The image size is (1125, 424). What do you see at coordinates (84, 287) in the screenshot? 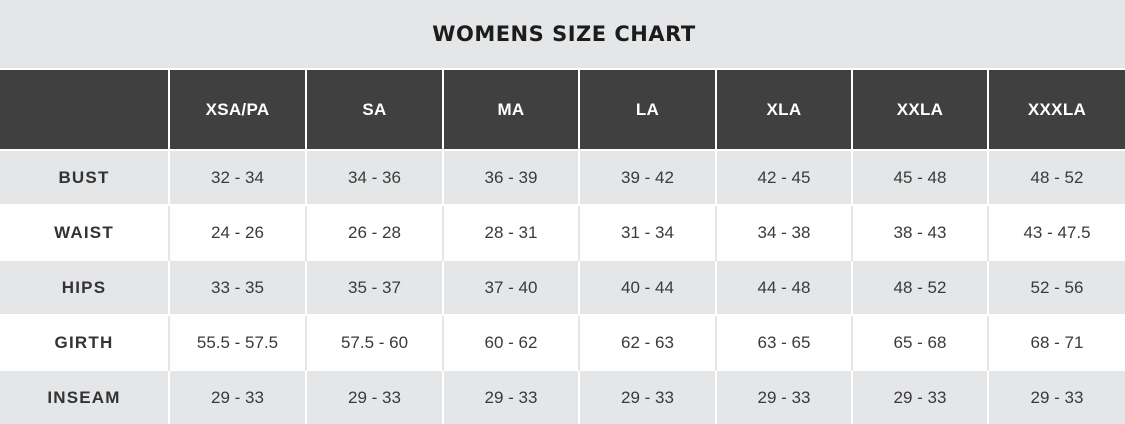
I see `row-label-hips: HIPS` at bounding box center [84, 287].